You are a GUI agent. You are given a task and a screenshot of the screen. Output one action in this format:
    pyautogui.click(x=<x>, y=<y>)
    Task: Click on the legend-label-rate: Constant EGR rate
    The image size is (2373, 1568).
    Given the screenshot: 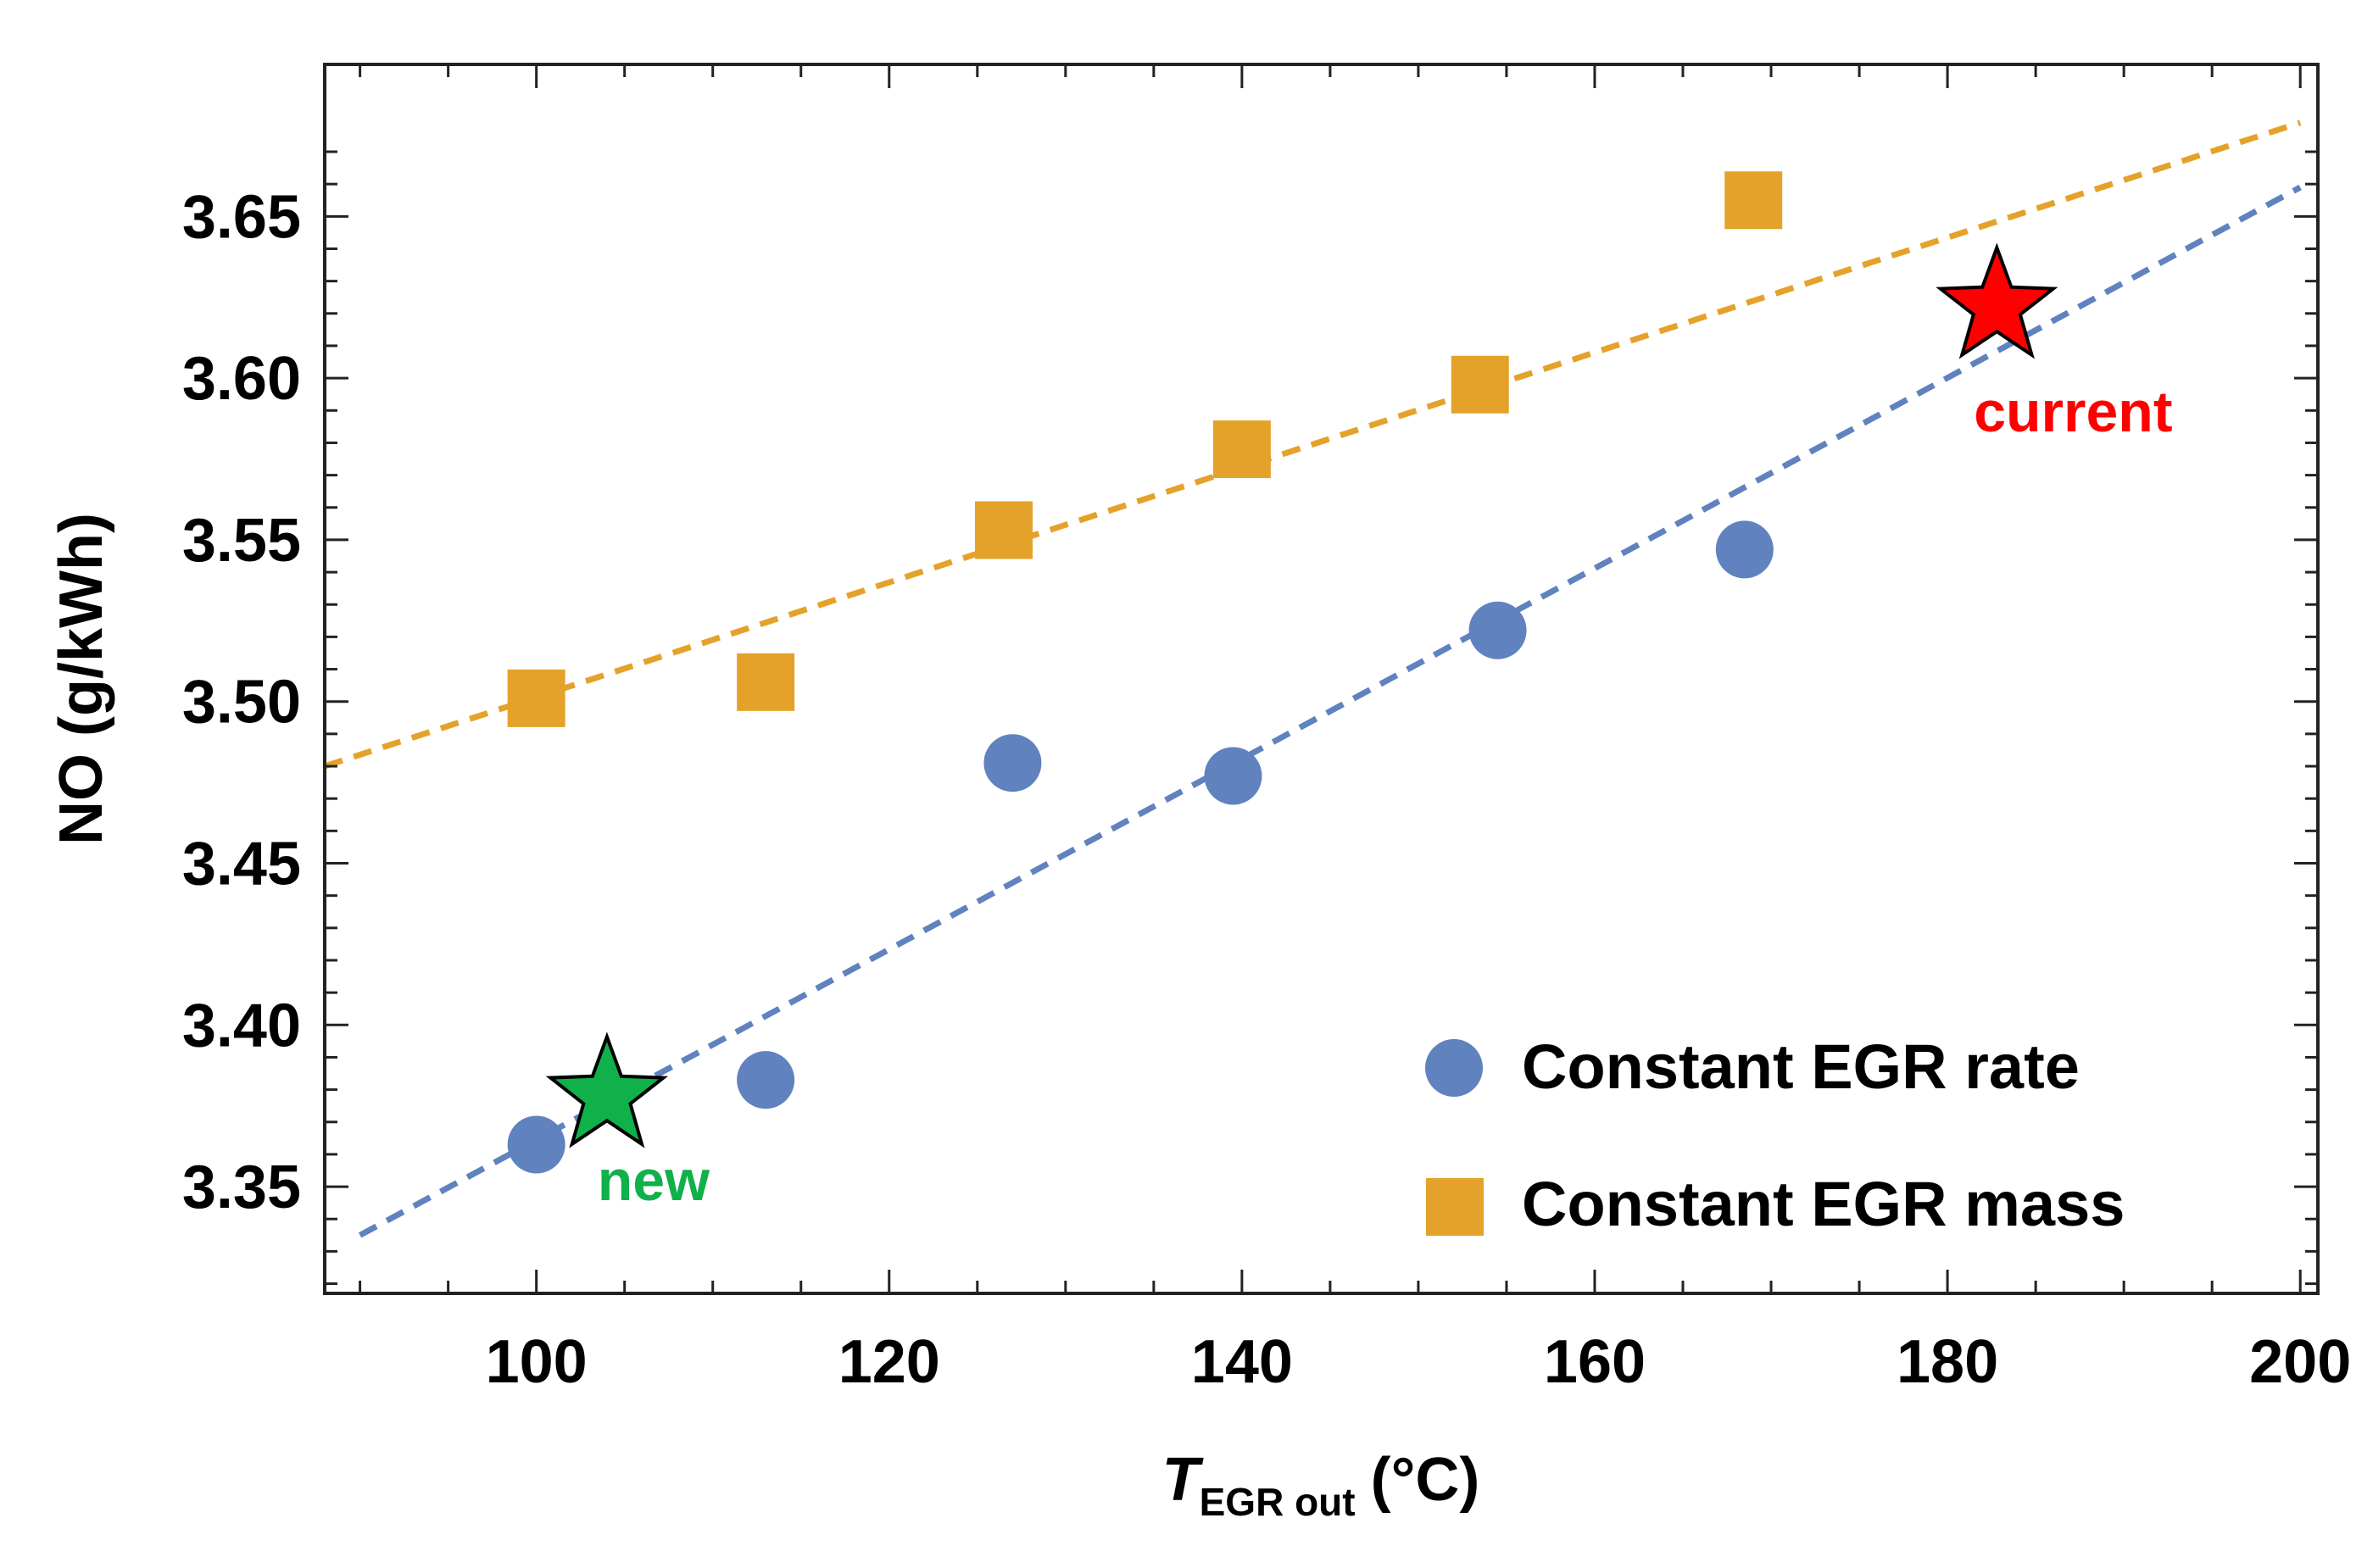 What is the action you would take?
    pyautogui.click(x=1801, y=1066)
    